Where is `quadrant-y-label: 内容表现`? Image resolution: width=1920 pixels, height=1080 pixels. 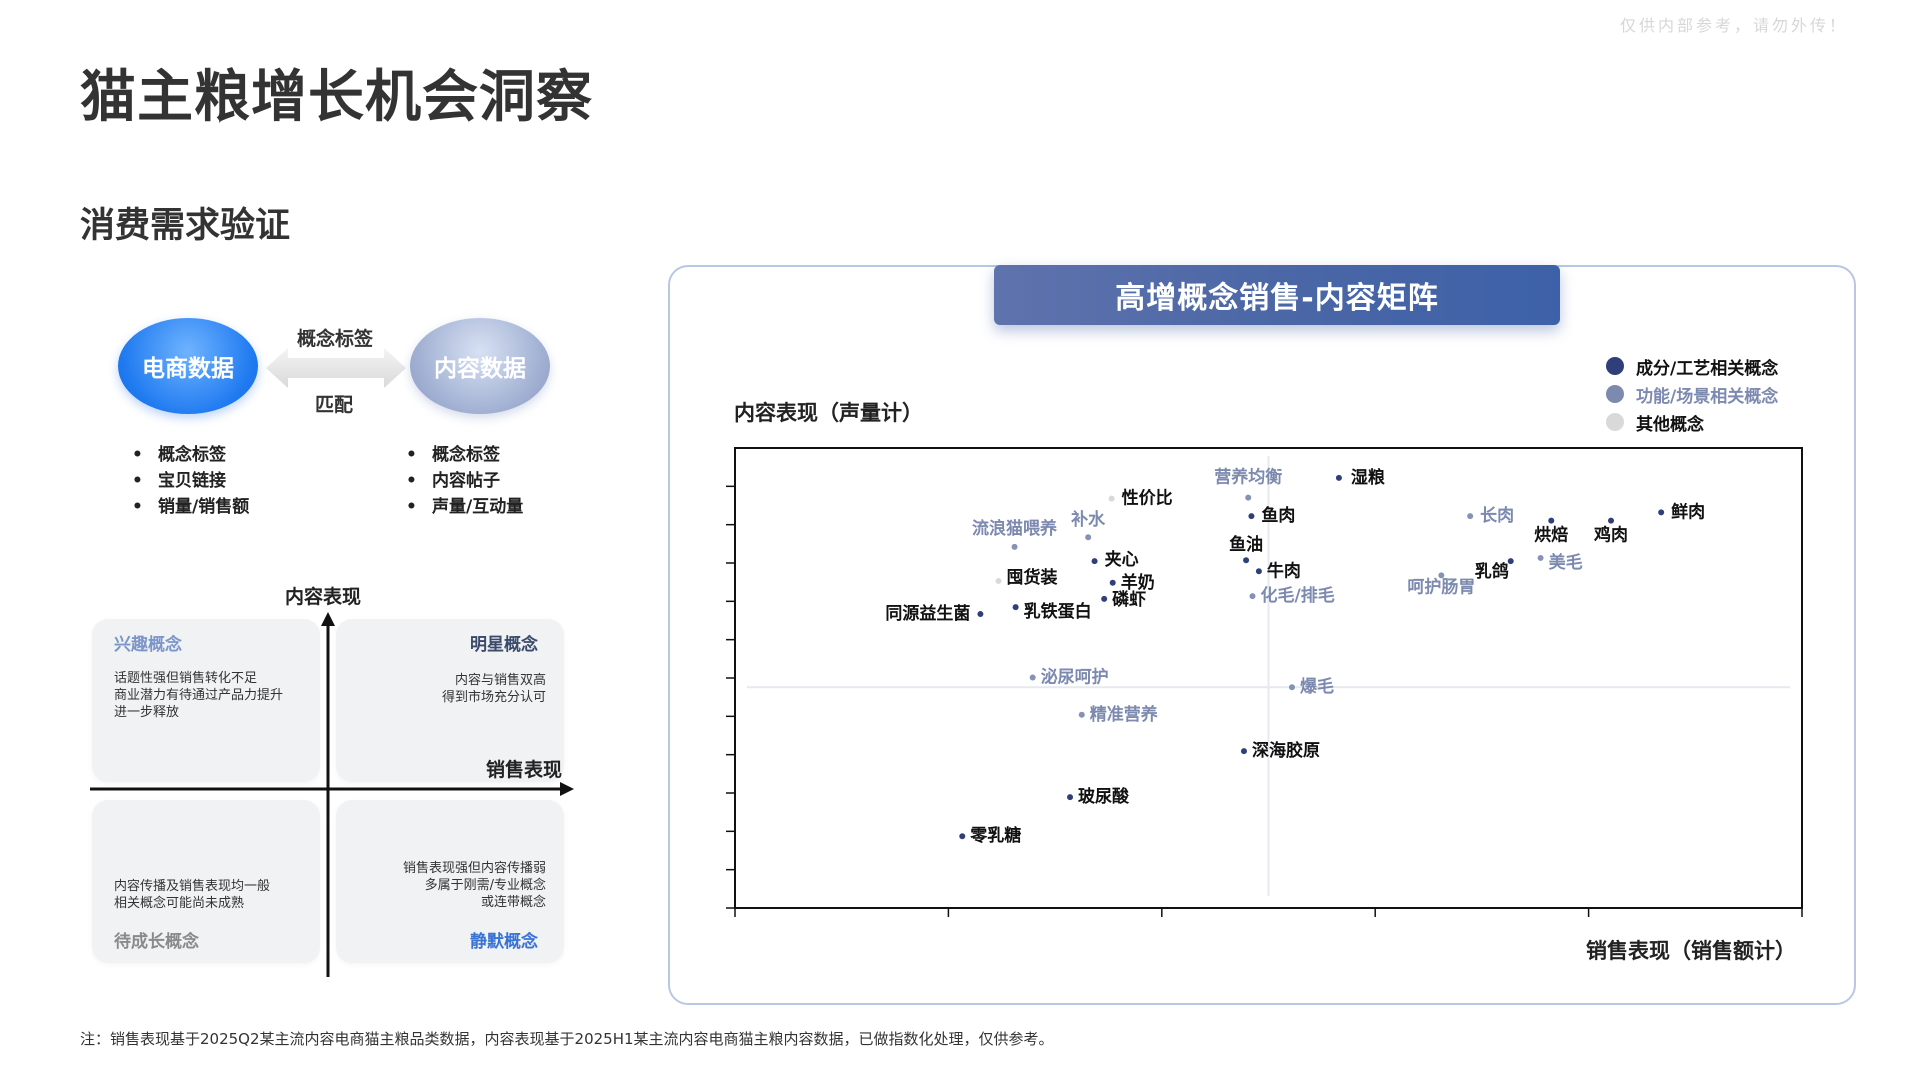
quadrant-y-label: 内容表现 is located at coordinates (323, 597).